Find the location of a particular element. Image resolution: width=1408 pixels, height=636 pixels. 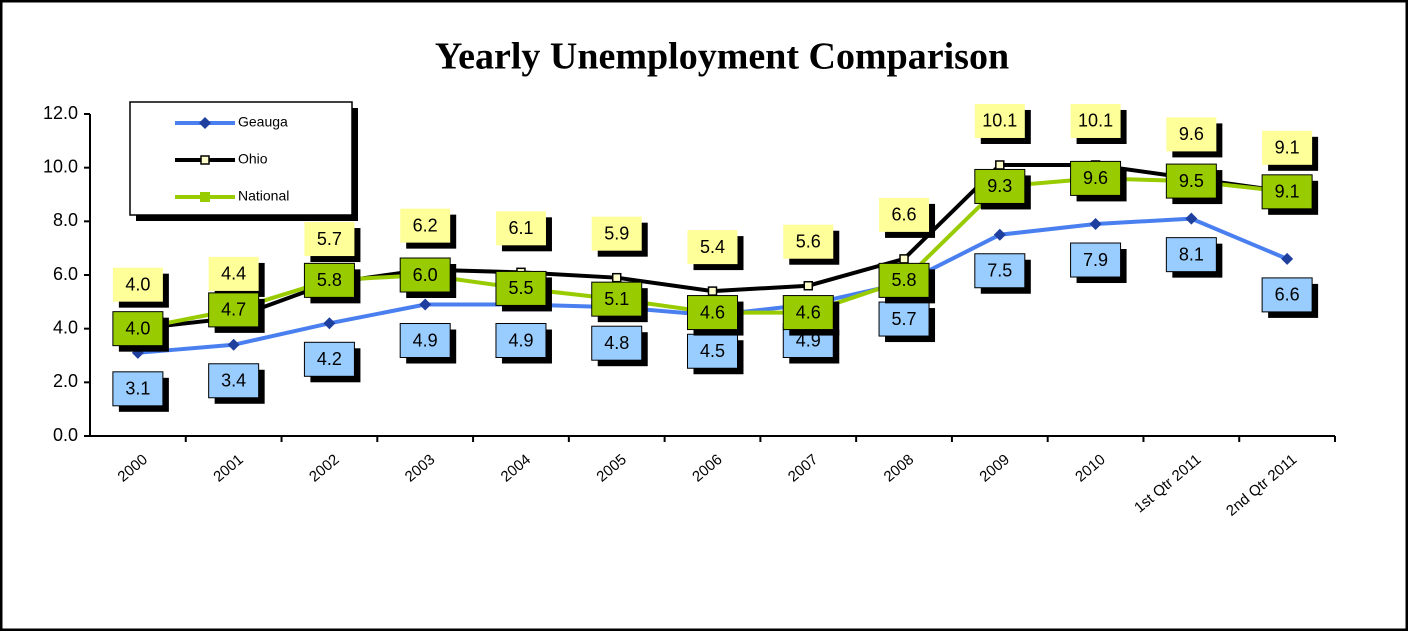

chart-title: Yearly Unemployment Comparison is located at coordinates (722, 57).